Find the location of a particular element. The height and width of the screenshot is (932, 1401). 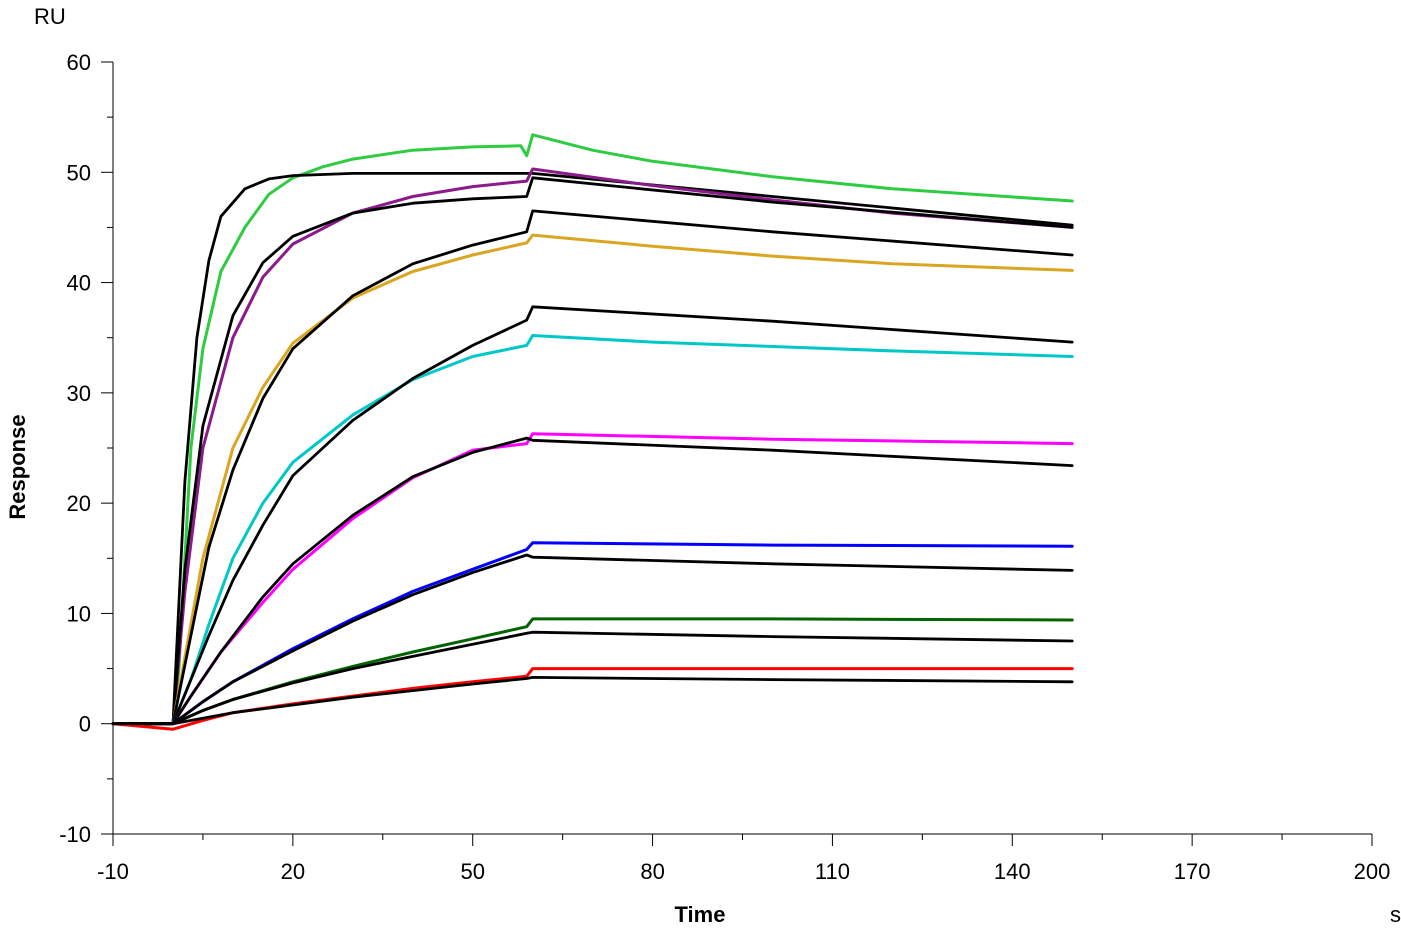

y-tick-label: 30 is located at coordinates (79, 393).